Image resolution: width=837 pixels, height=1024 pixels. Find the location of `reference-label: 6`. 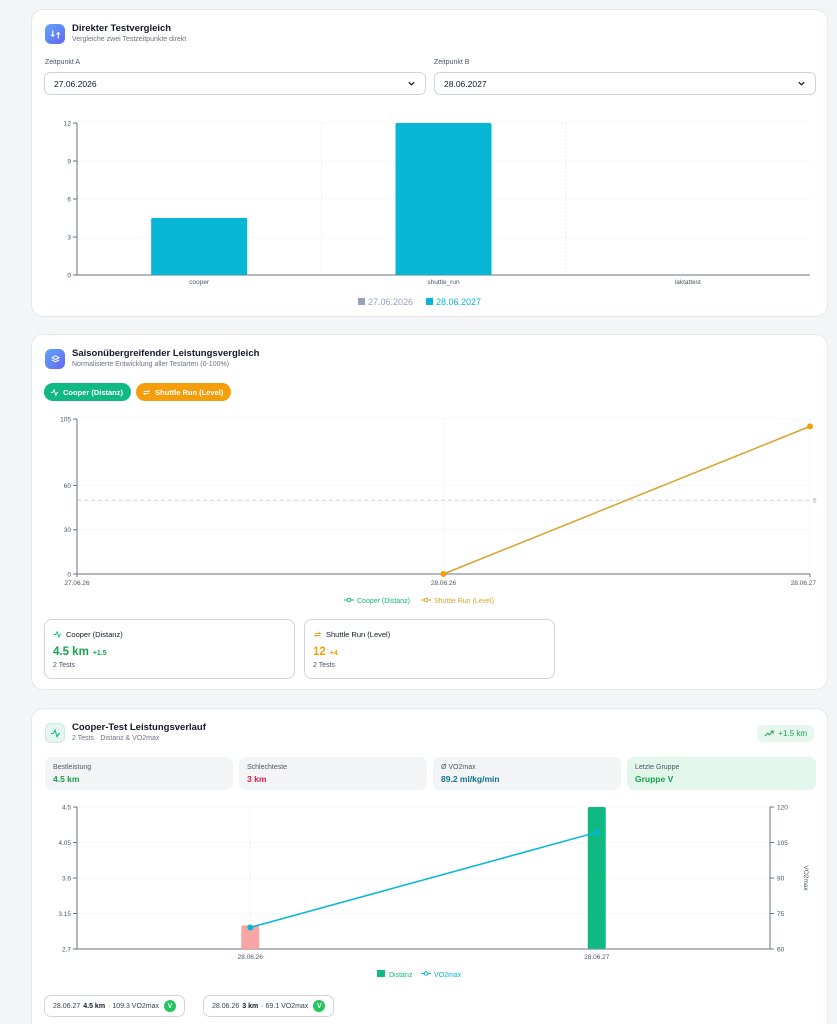

reference-label: 6 is located at coordinates (815, 501).